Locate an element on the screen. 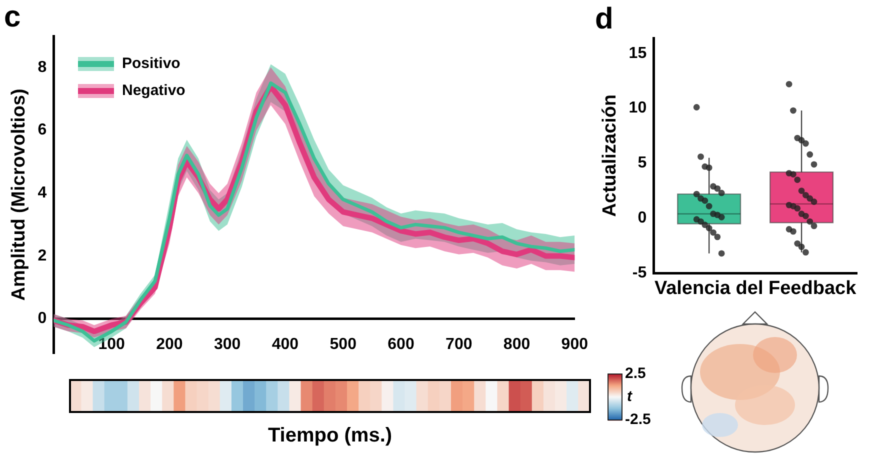 This screenshot has height=454, width=871. y-tick-label: 4 is located at coordinates (42, 193).